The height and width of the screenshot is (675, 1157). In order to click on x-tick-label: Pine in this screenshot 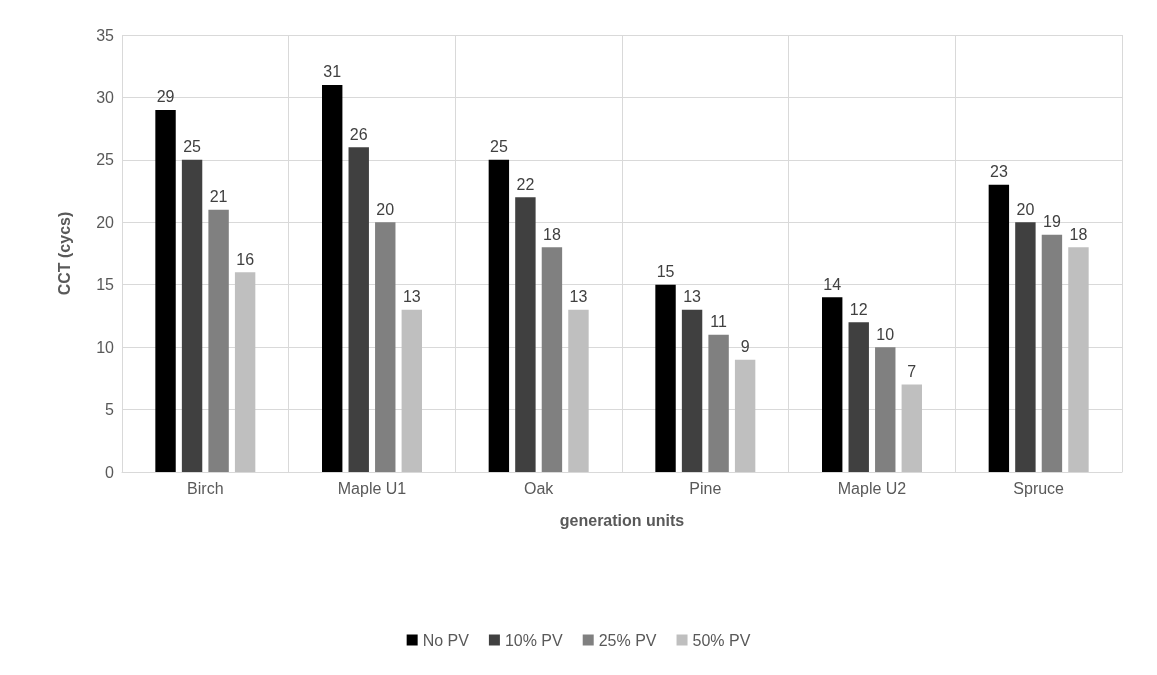, I will do `click(705, 488)`.